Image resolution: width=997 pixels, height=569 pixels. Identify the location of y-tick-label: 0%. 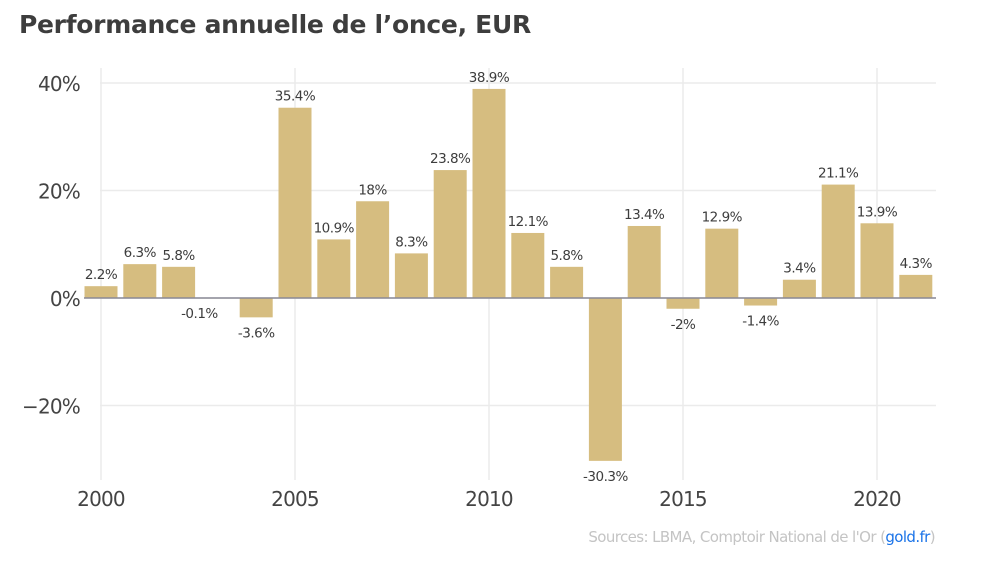
(65, 299).